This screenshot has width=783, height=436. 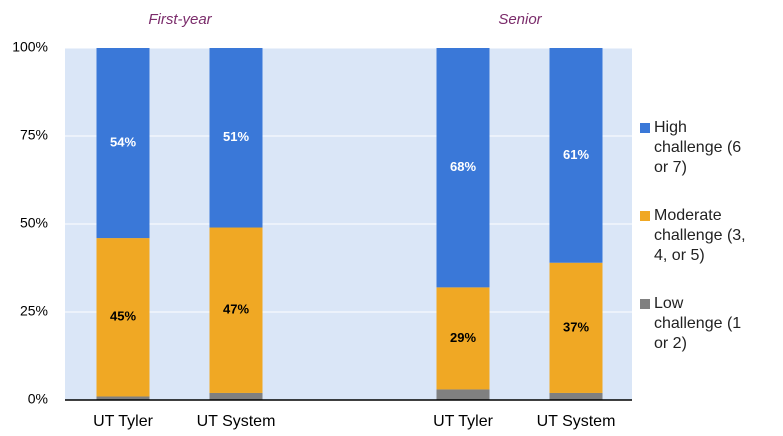 I want to click on value-label: 61%, so click(x=576, y=154).